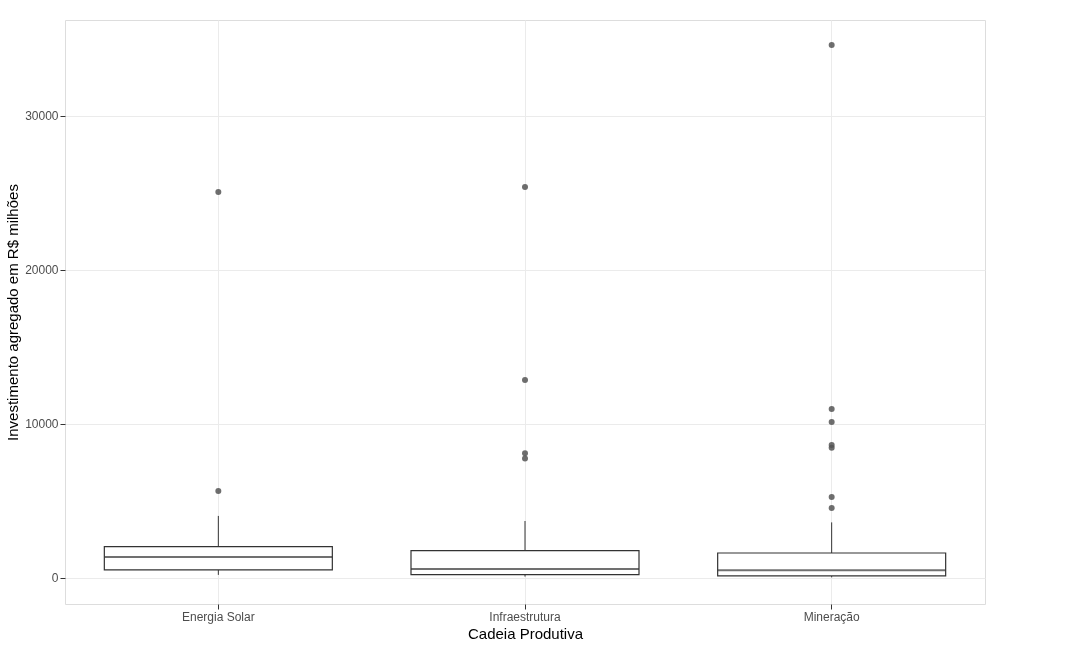  Describe the element at coordinates (42, 116) in the screenshot. I see `y-tick-label: 30000` at that location.